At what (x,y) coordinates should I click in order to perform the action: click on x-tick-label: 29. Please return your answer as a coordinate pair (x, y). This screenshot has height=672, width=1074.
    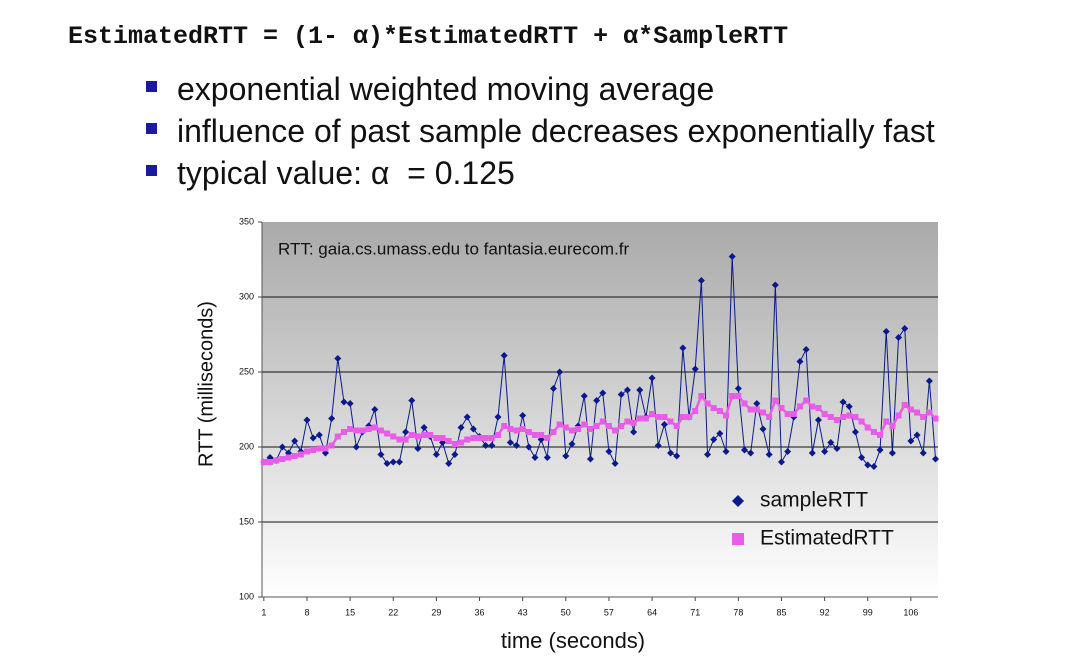
    Looking at the image, I should click on (436, 612).